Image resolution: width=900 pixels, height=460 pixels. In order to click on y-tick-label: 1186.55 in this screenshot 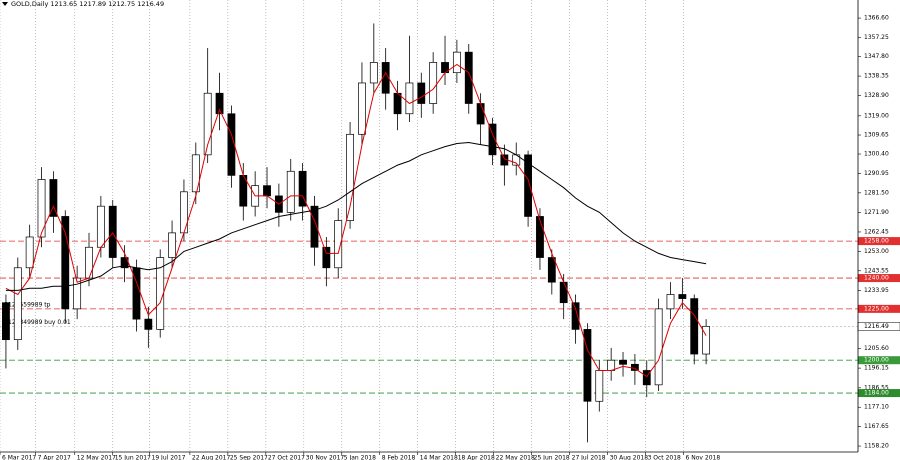, I will do `click(876, 387)`.